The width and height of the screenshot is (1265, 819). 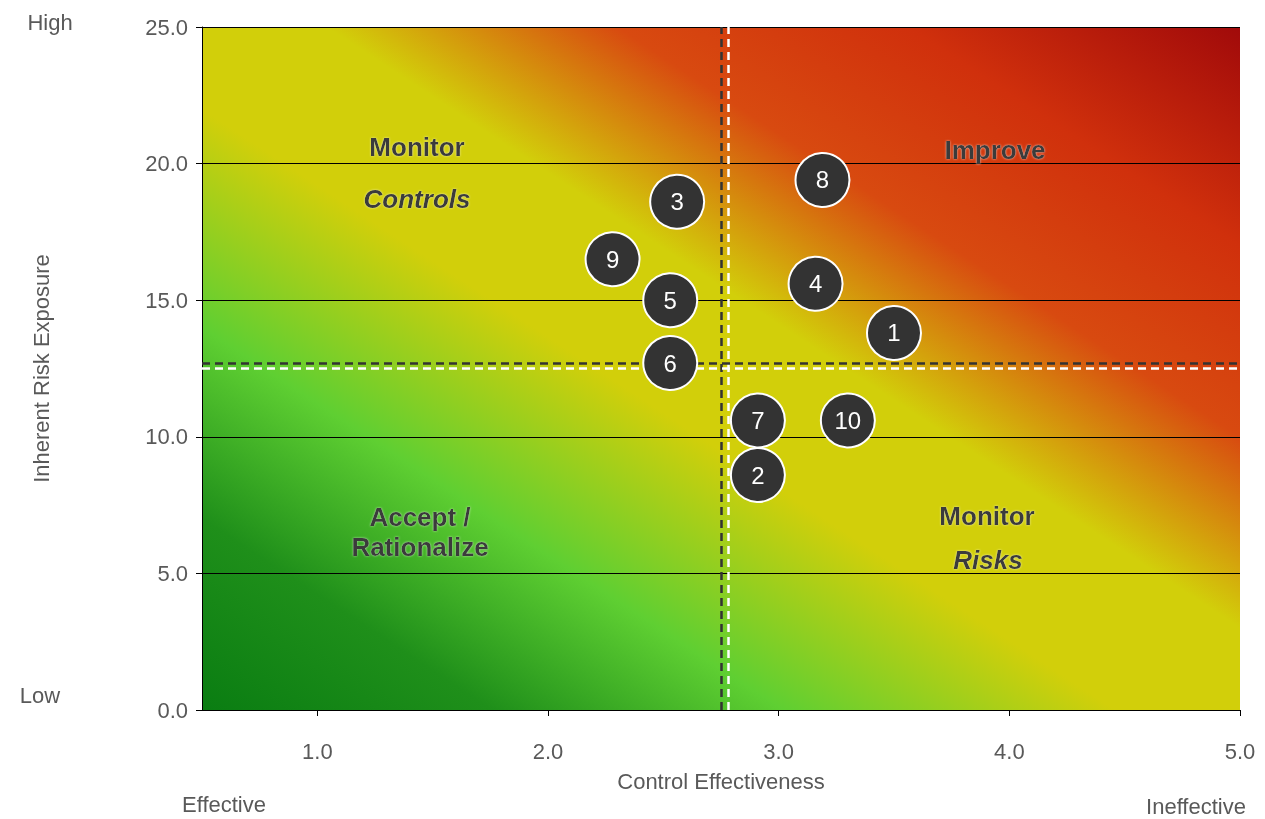 I want to click on annotation: 8, so click(x=822, y=180).